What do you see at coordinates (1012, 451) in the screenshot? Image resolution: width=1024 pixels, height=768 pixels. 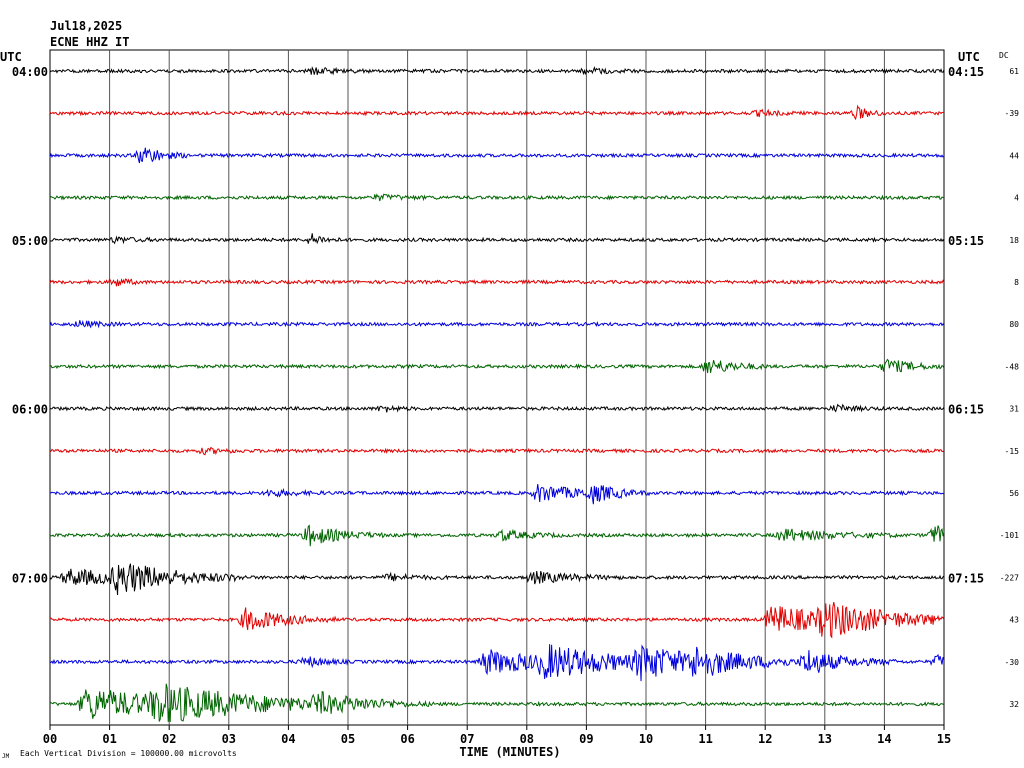 I see `dc-value-label: -15` at bounding box center [1012, 451].